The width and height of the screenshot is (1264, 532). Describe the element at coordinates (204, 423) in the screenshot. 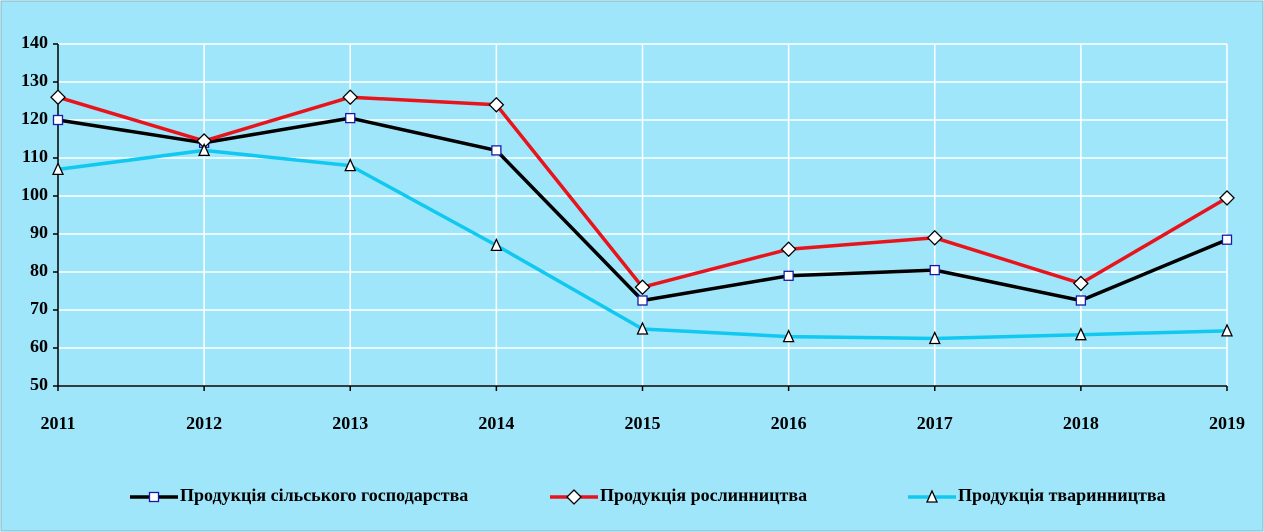

I see `x-tick-label: 2012` at that location.